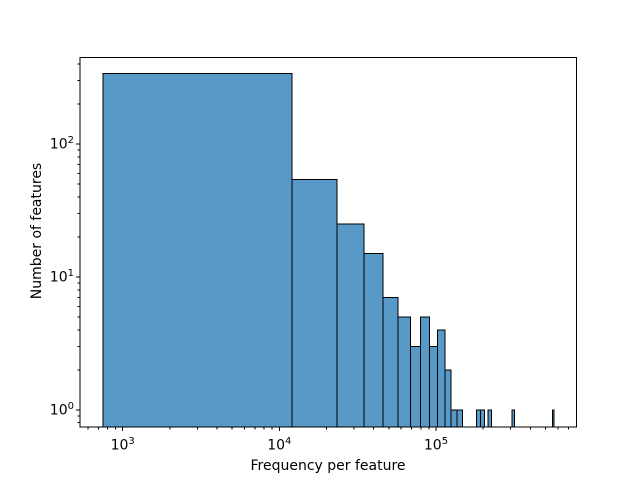 The image size is (640, 480). What do you see at coordinates (122, 444) in the screenshot?
I see `x-tick-label: 10³` at bounding box center [122, 444].